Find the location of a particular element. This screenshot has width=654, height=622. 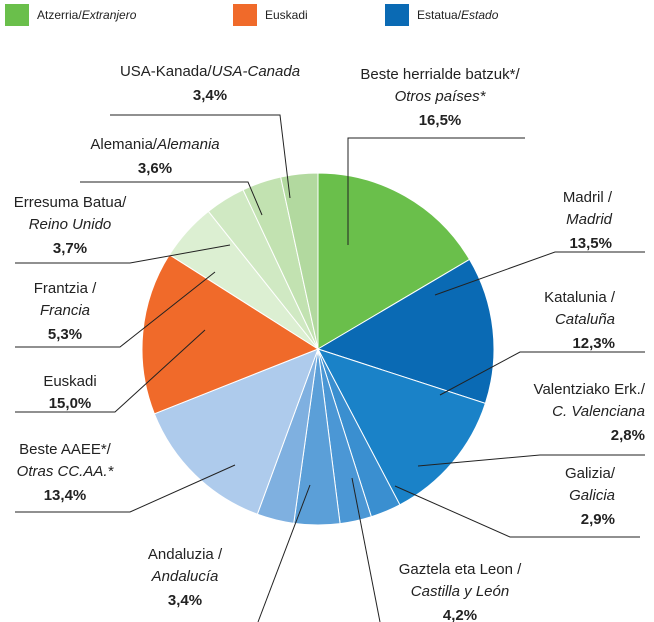

slice-name-es: Alemania is located at coordinates (188, 144).